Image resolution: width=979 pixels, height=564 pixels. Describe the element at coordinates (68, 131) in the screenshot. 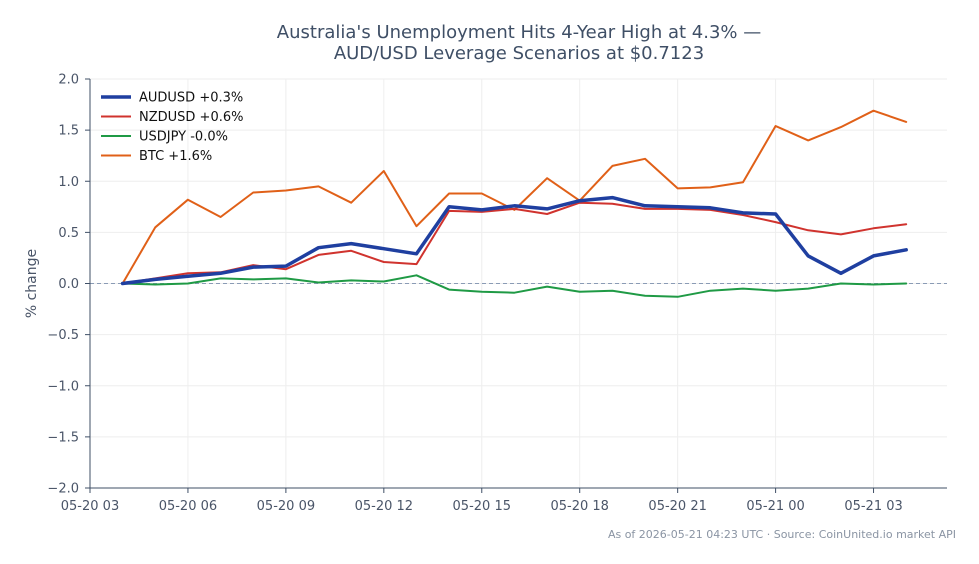

I see `y-tick-label: 1.5` at that location.